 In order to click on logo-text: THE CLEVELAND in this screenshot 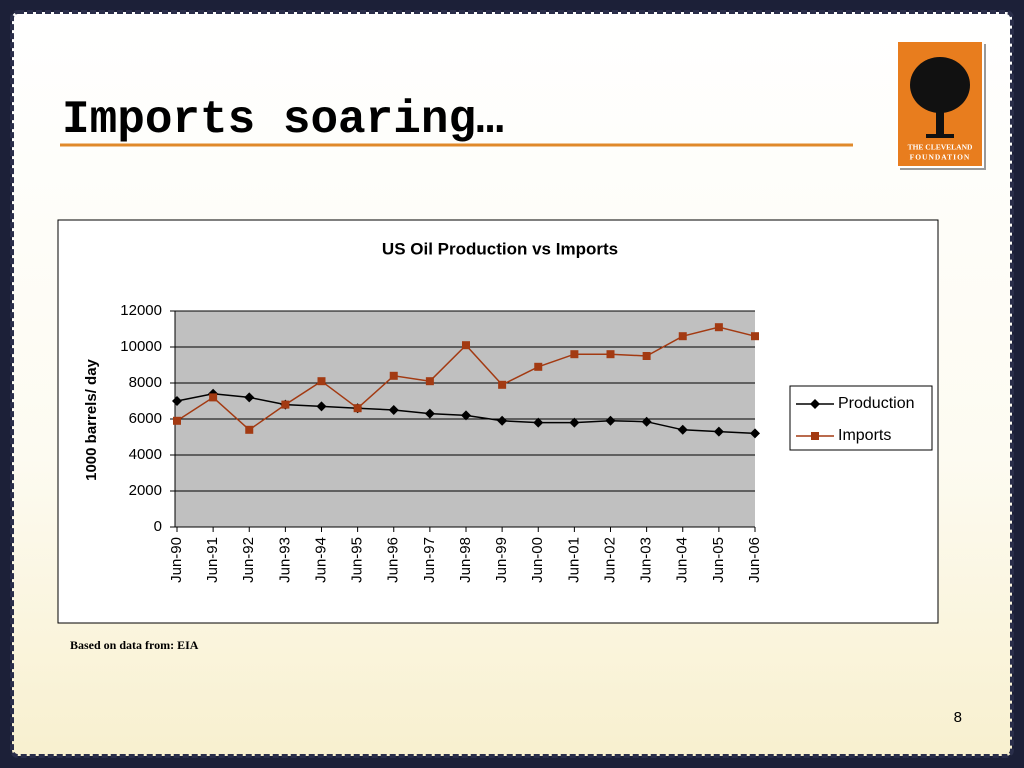, I will do `click(940, 147)`.